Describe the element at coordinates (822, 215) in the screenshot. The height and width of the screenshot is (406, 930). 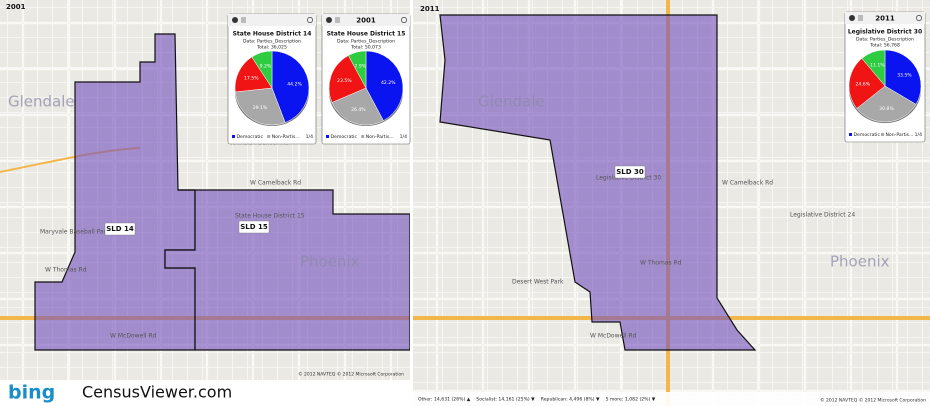
I see `place-label: Legislative District 24` at that location.